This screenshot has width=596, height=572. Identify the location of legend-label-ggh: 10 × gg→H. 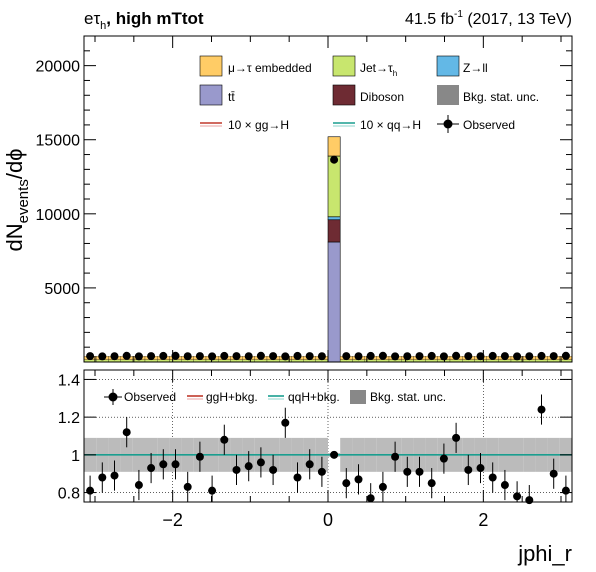
(258, 125).